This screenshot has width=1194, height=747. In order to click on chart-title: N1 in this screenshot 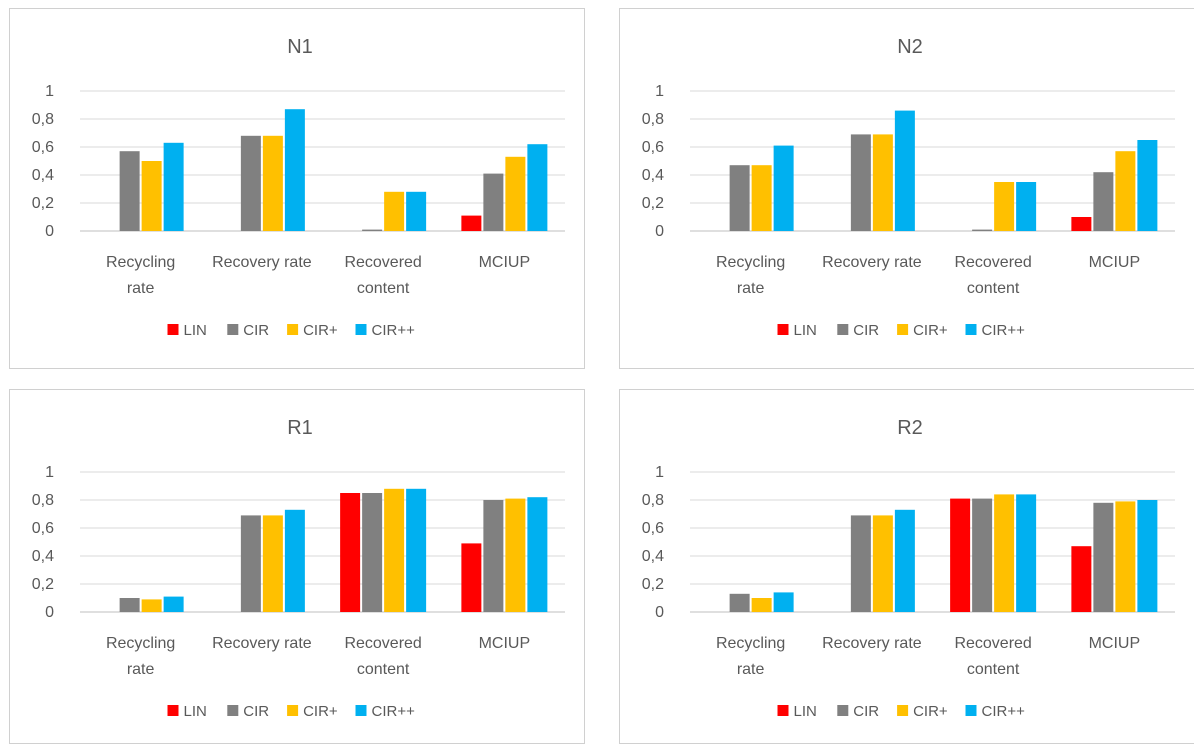, I will do `click(300, 47)`.